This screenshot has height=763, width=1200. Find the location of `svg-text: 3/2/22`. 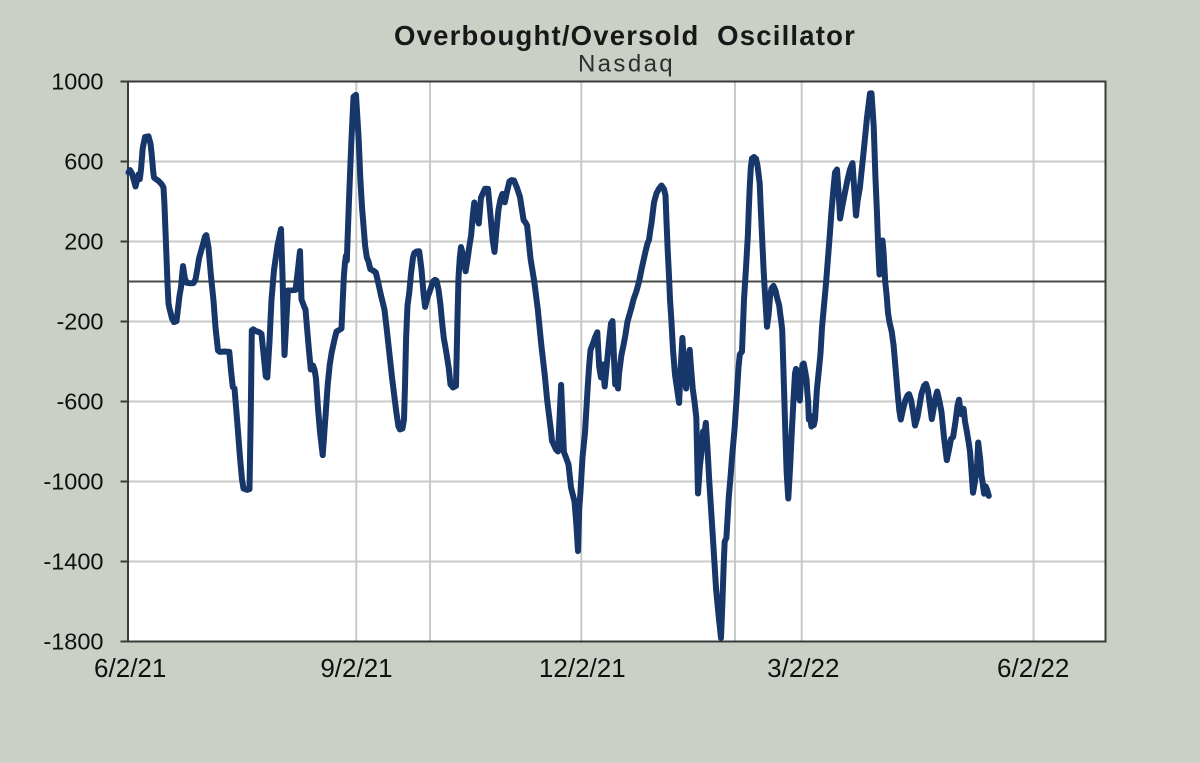

svg-text: 3/2/22 is located at coordinates (803, 668).